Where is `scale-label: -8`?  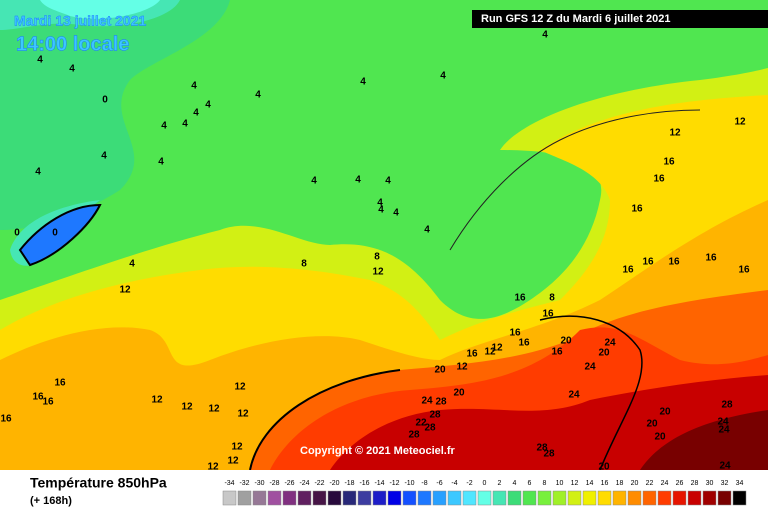
scale-label: -8 is located at coordinates (424, 483).